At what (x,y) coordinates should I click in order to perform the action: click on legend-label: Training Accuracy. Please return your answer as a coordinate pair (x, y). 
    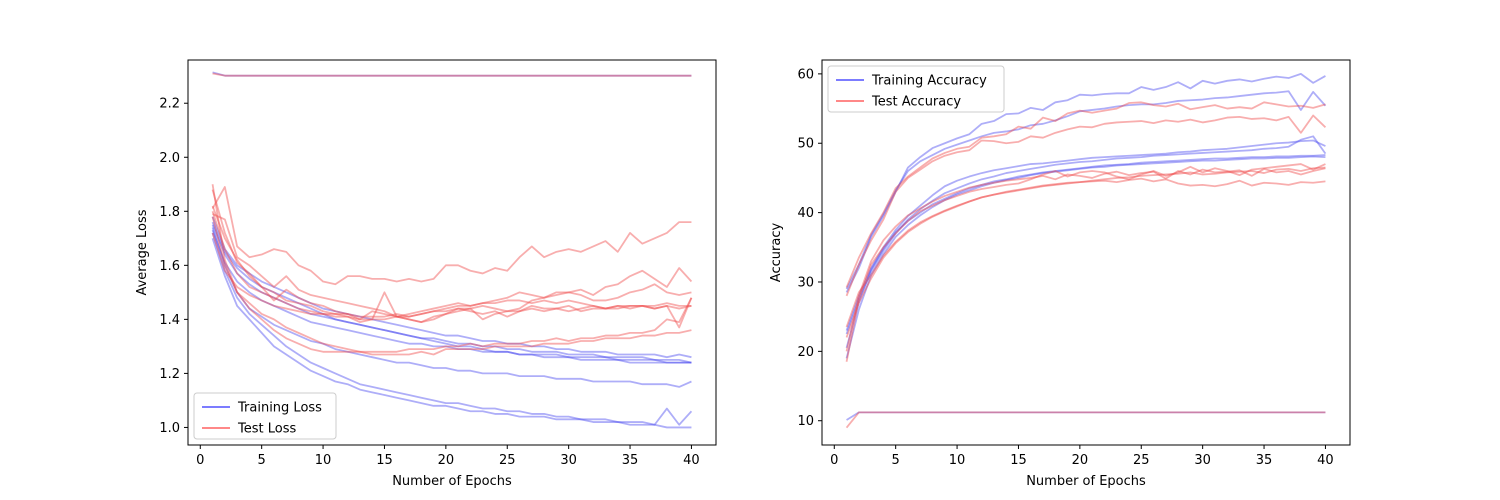
    Looking at the image, I should click on (929, 81).